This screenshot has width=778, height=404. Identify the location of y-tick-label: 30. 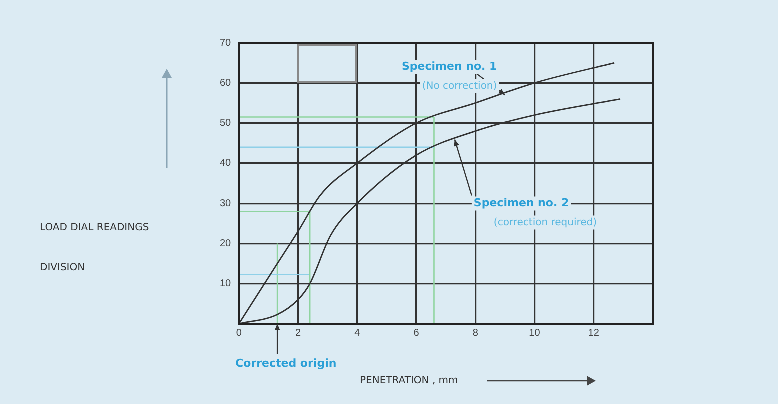
(226, 204).